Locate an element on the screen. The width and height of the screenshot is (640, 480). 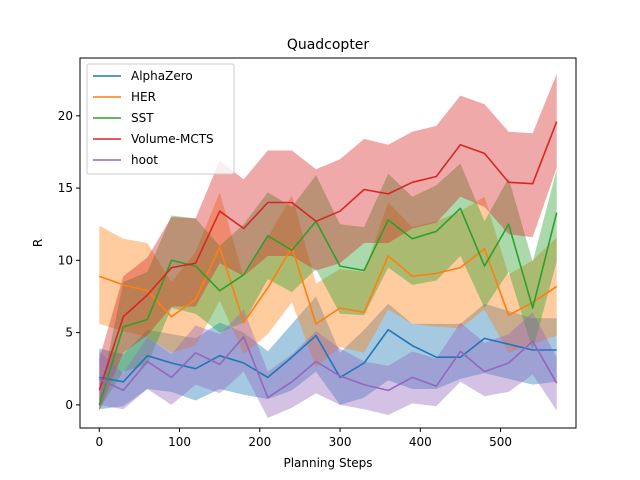
y-tick-label: 20 is located at coordinates (65, 116).